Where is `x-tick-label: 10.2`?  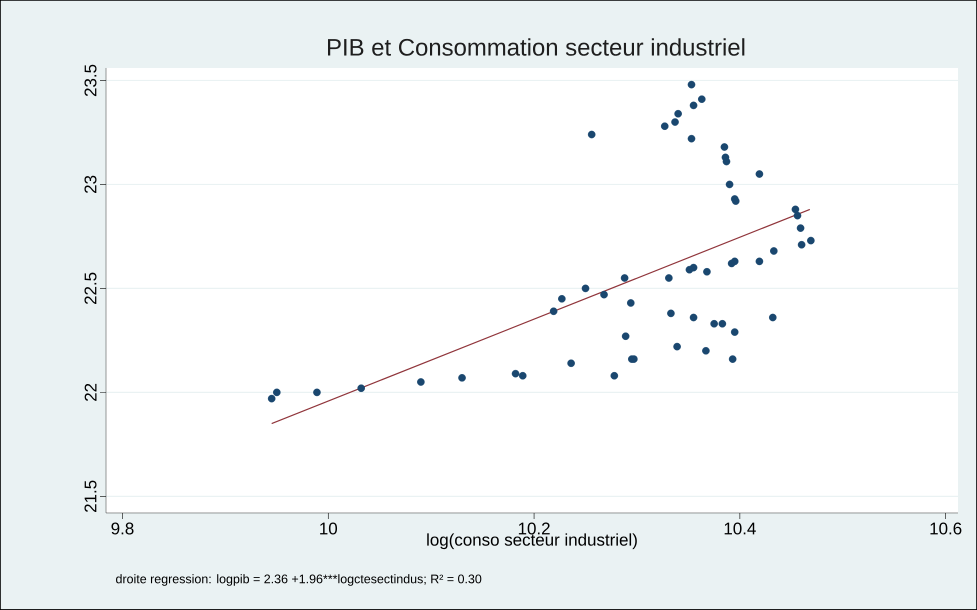 x-tick-label: 10.2 is located at coordinates (534, 528).